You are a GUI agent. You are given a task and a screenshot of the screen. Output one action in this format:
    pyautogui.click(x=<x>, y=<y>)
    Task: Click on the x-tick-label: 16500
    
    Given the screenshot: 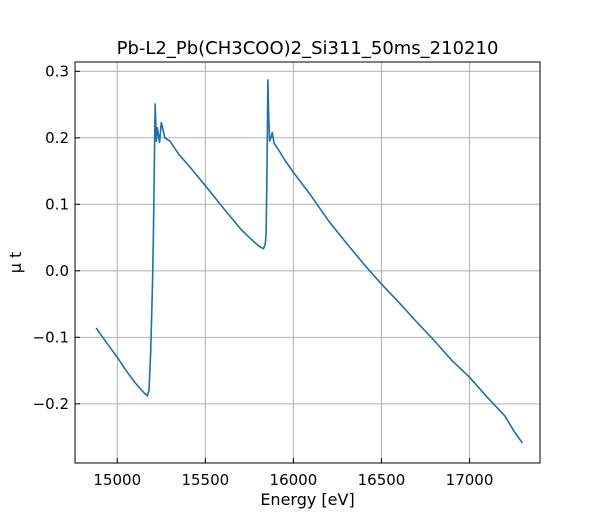 What is the action you would take?
    pyautogui.click(x=382, y=480)
    